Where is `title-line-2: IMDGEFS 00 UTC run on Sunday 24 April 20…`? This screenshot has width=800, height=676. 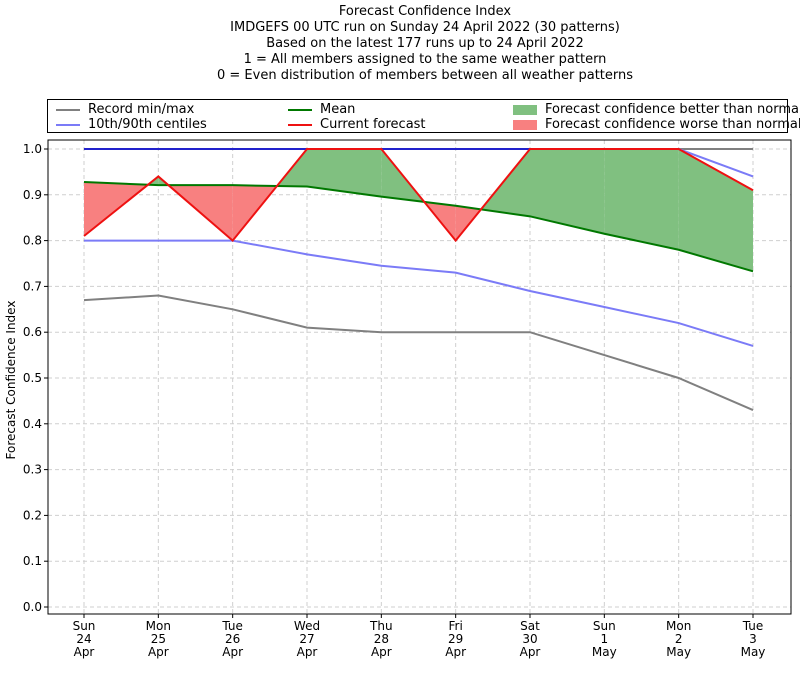 title-line-2: IMDGEFS 00 UTC run on Sunday 24 April 20… is located at coordinates (425, 27).